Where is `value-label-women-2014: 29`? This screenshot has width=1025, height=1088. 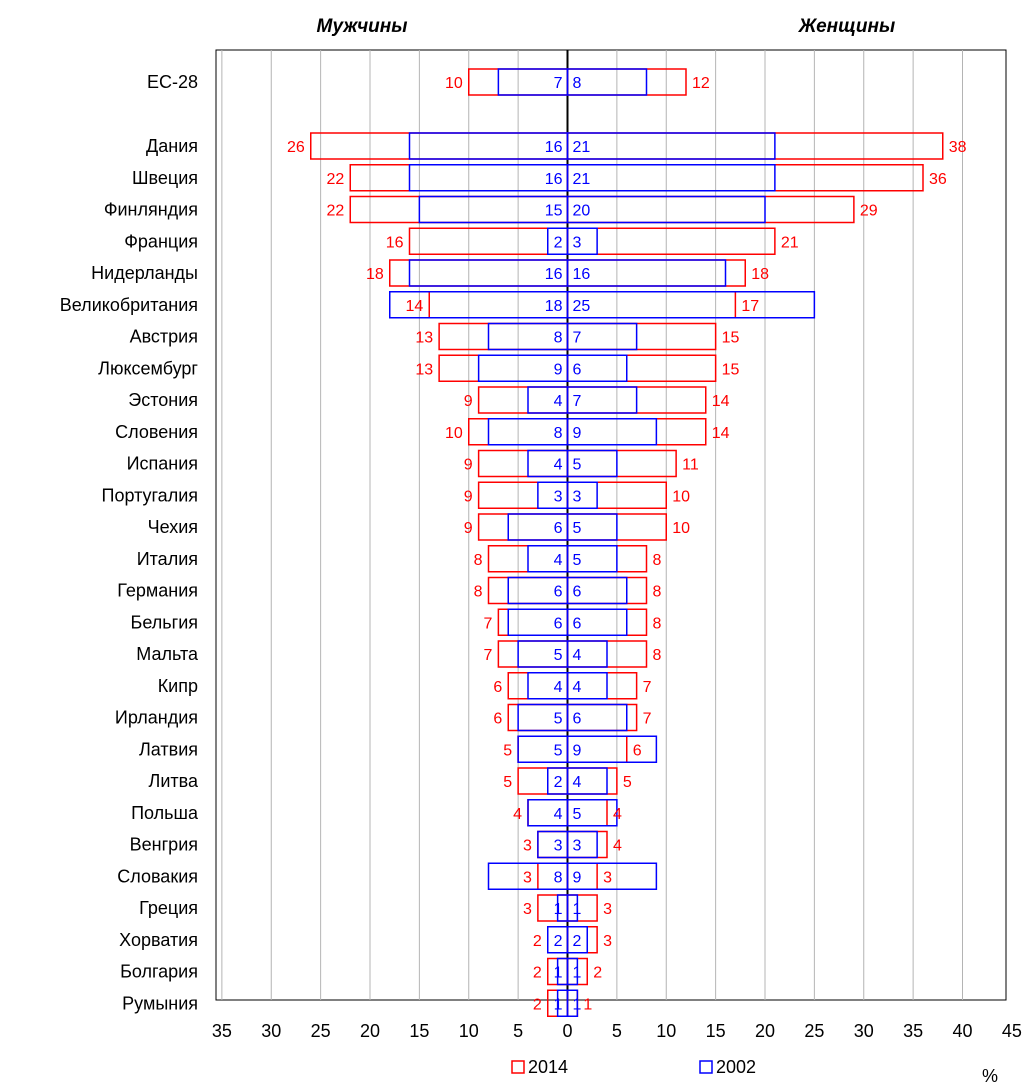 value-label-women-2014: 29 is located at coordinates (869, 211).